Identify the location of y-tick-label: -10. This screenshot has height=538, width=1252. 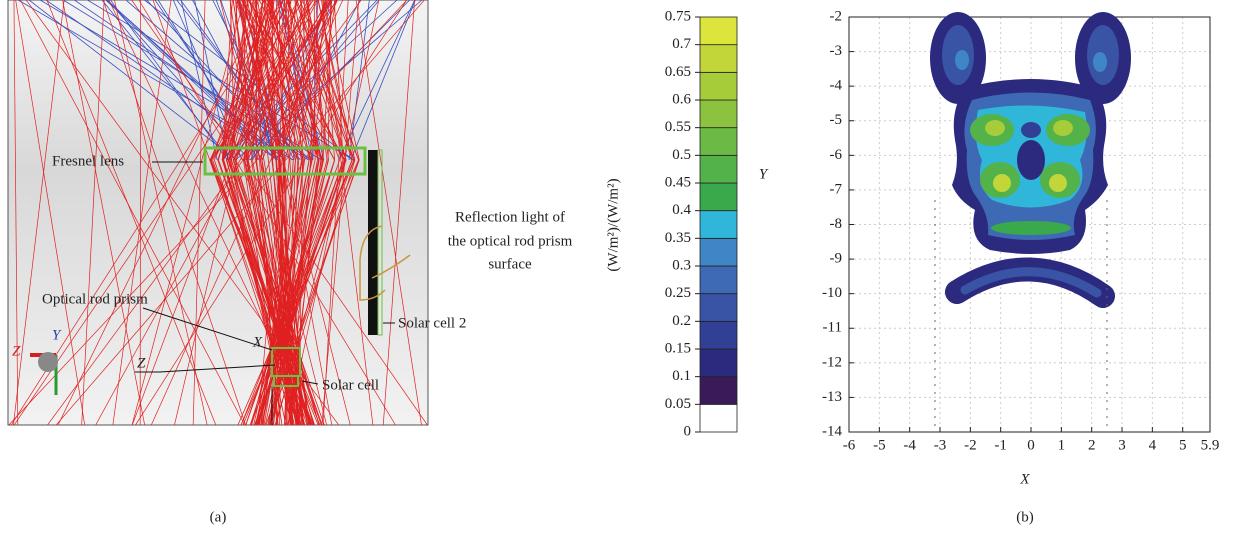
(832, 293).